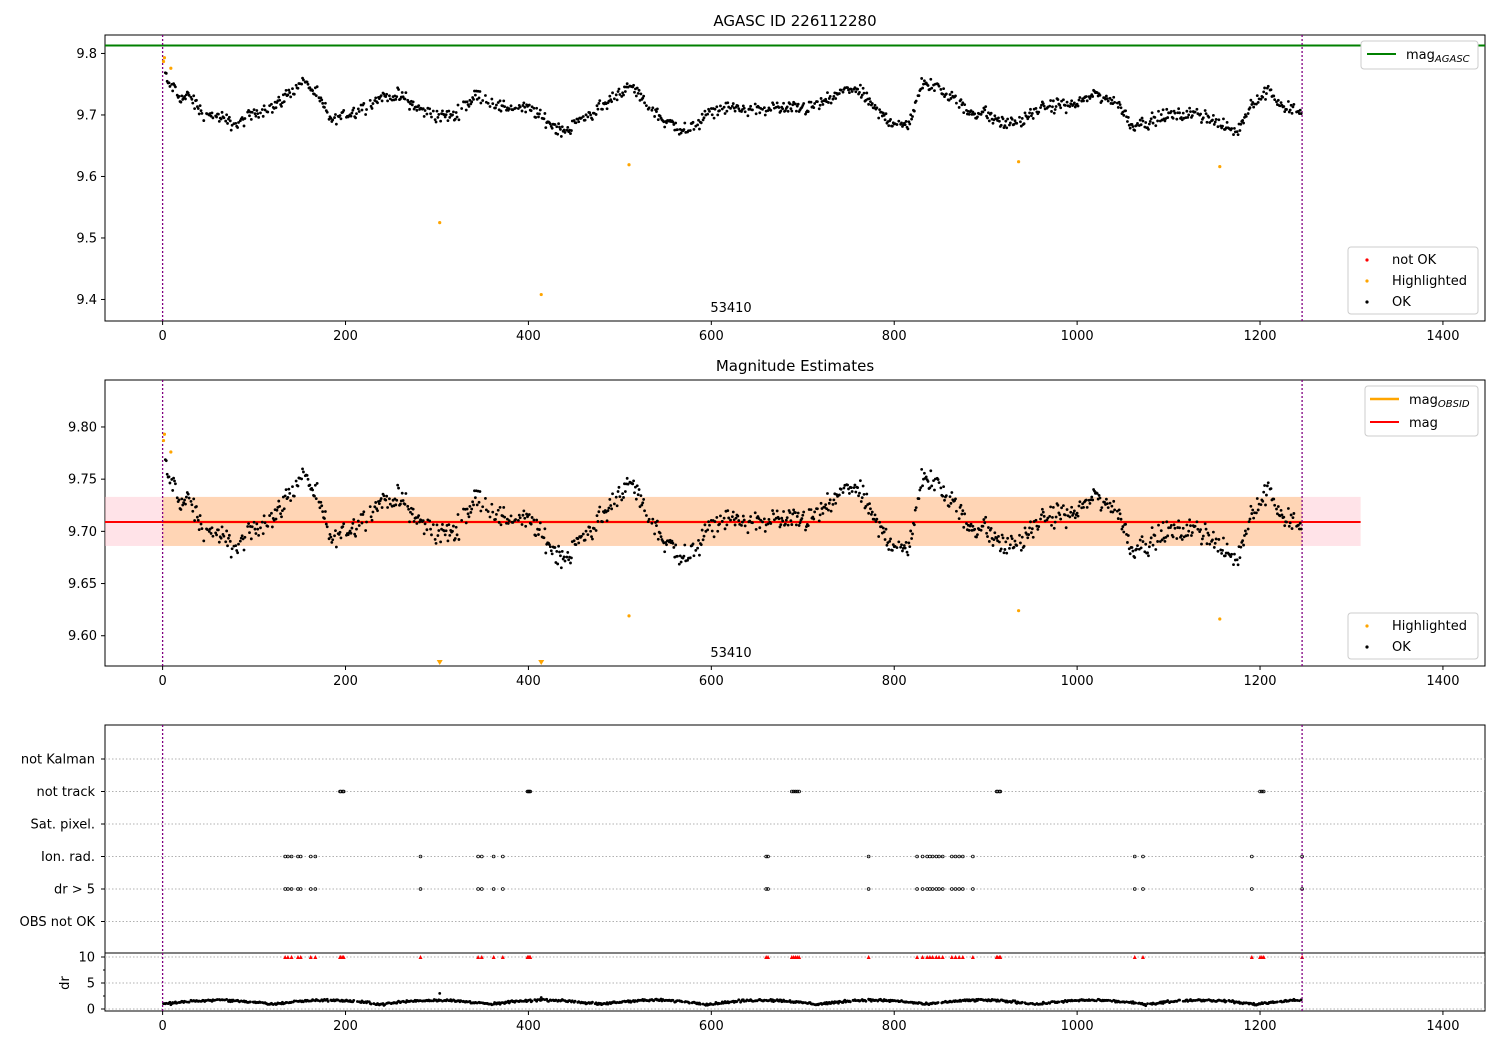 The height and width of the screenshot is (1050, 1500). What do you see at coordinates (894, 681) in the screenshot?
I see `x-tick-label: 800` at bounding box center [894, 681].